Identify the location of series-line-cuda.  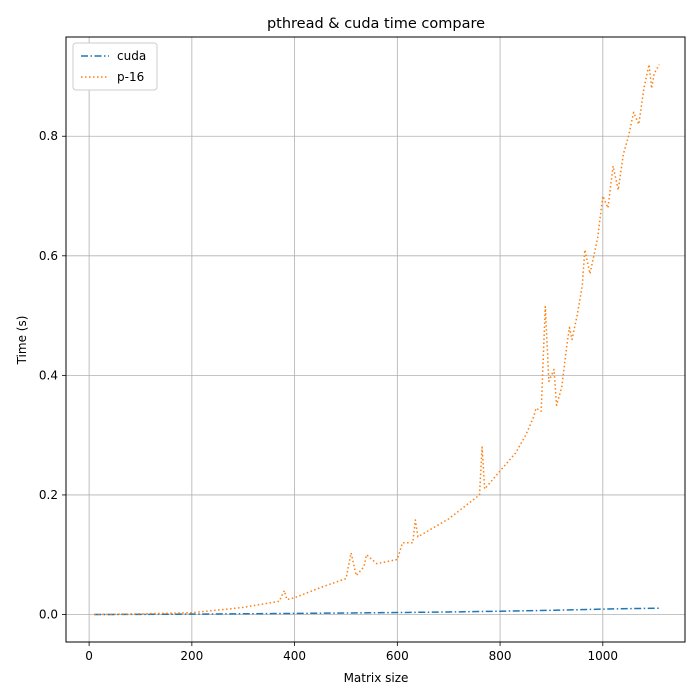
(377, 611).